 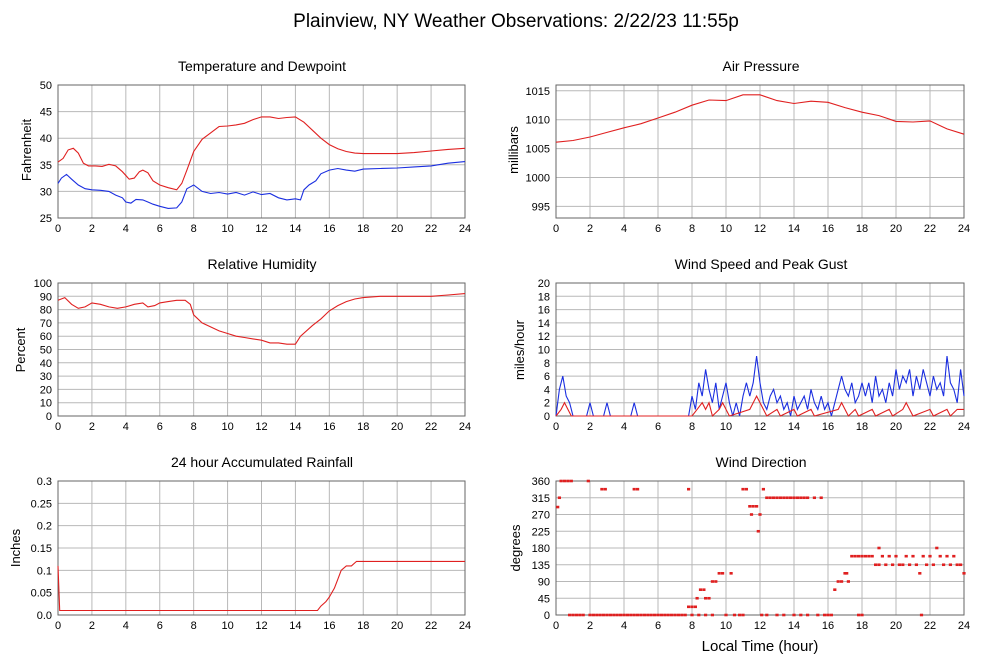 I want to click on chart-title: Temperature and Dewpoint, so click(x=262, y=66).